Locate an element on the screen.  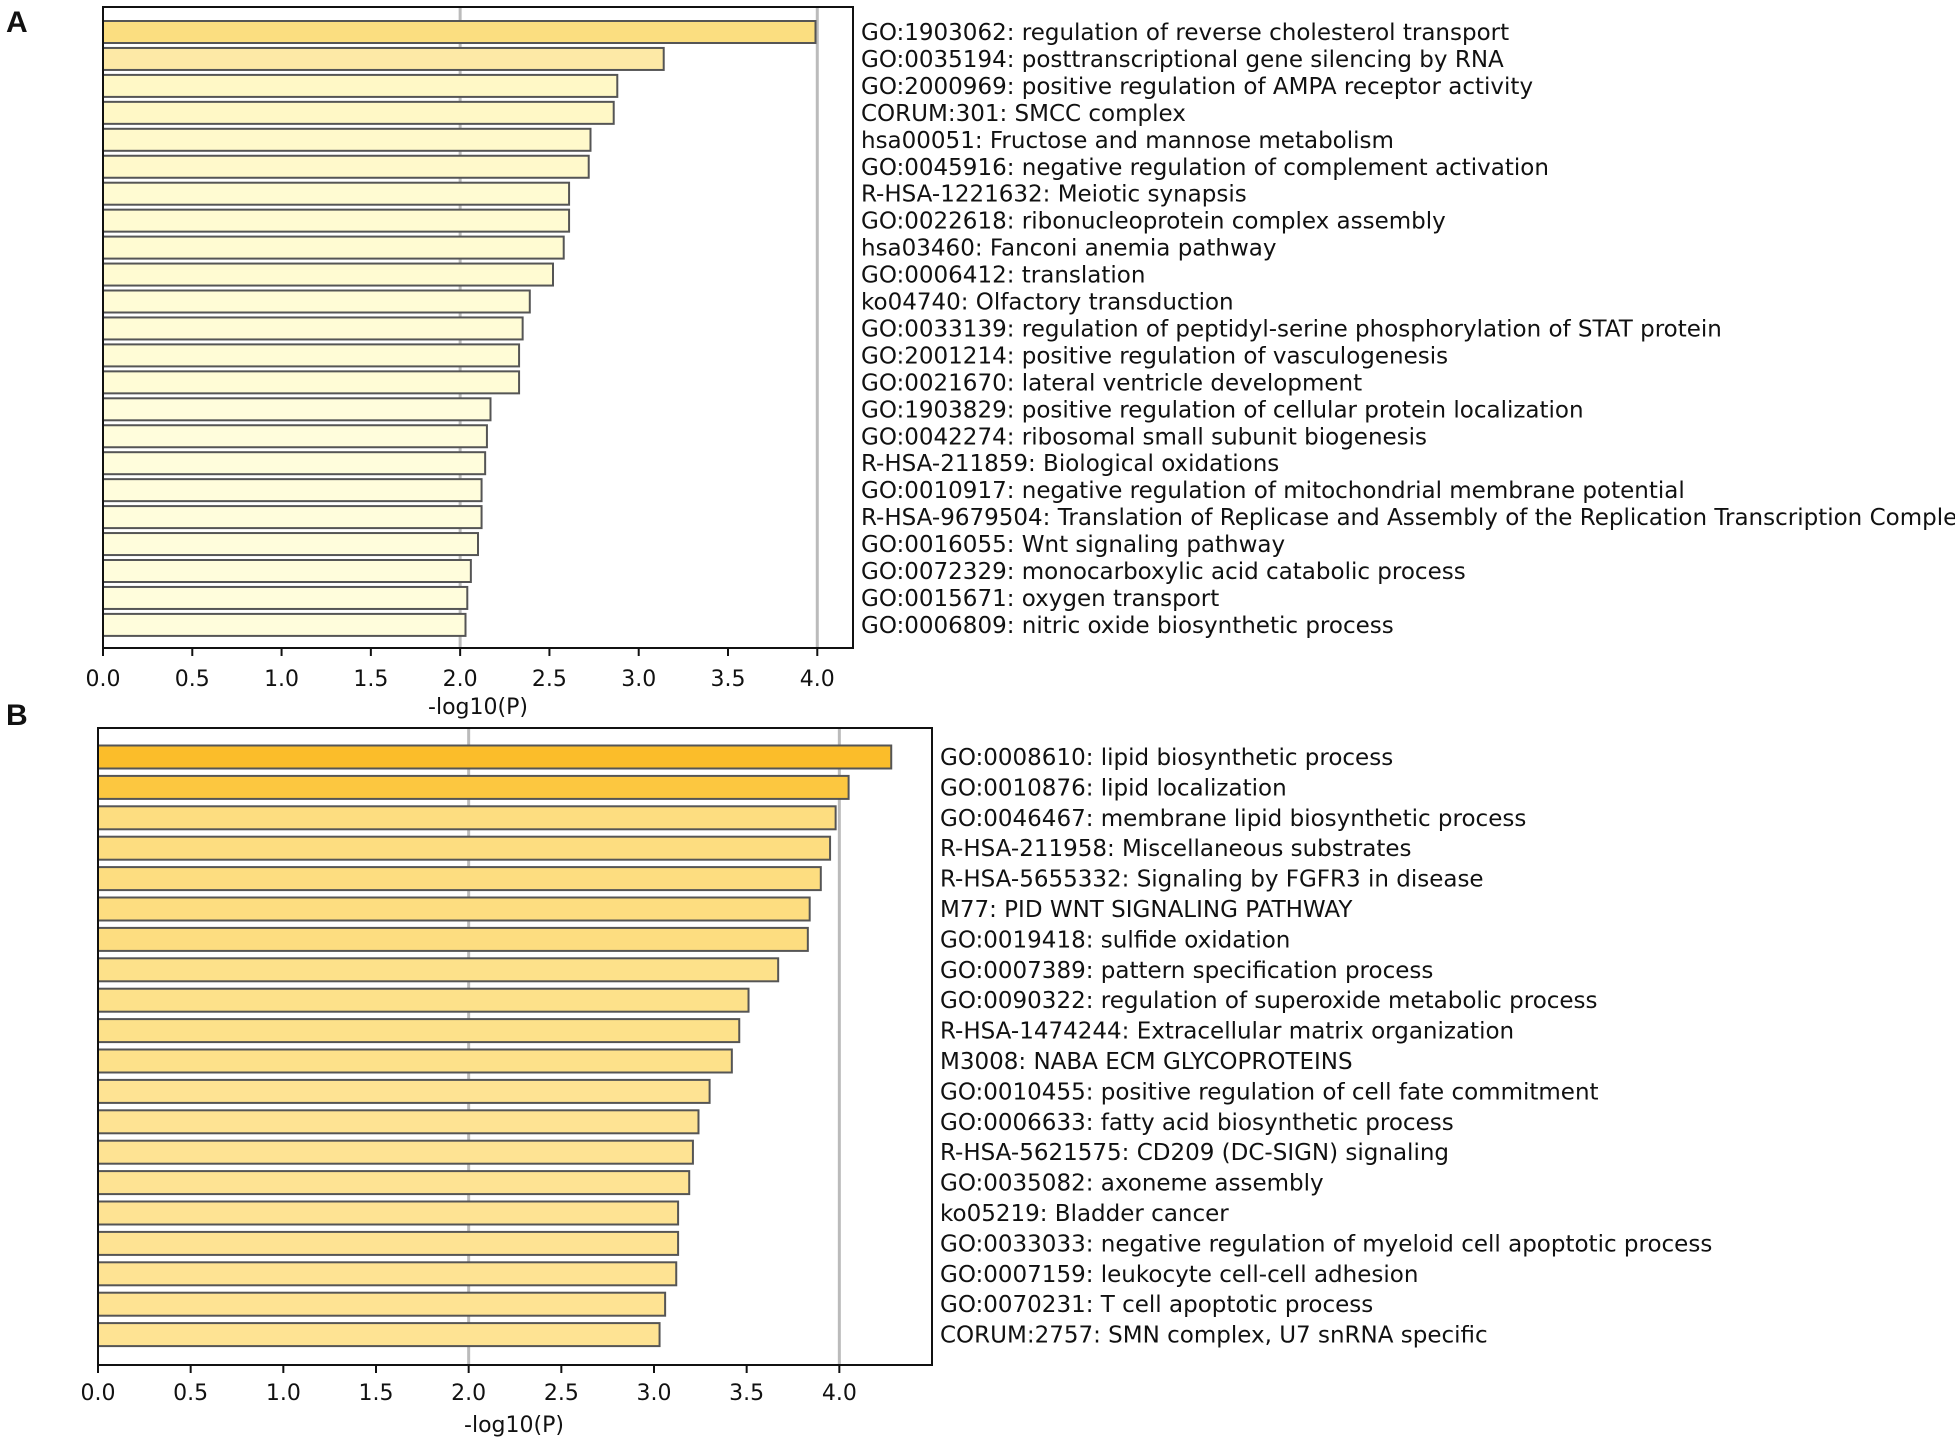
panel-a-x-tick-label-7: 3.0 is located at coordinates (638, 679).